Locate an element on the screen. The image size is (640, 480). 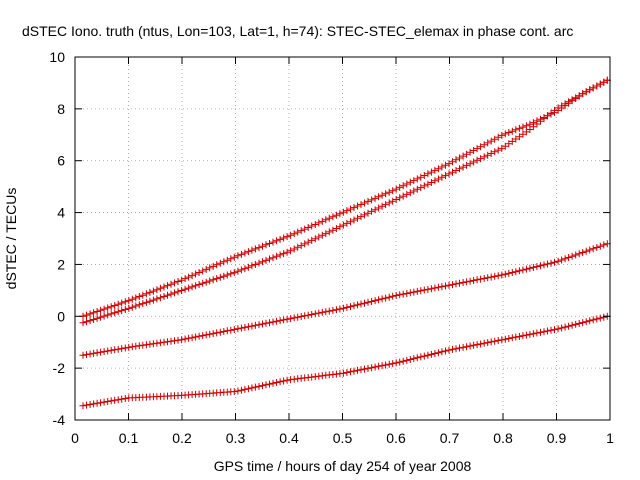
x-tick-label: 0.7 is located at coordinates (450, 438).